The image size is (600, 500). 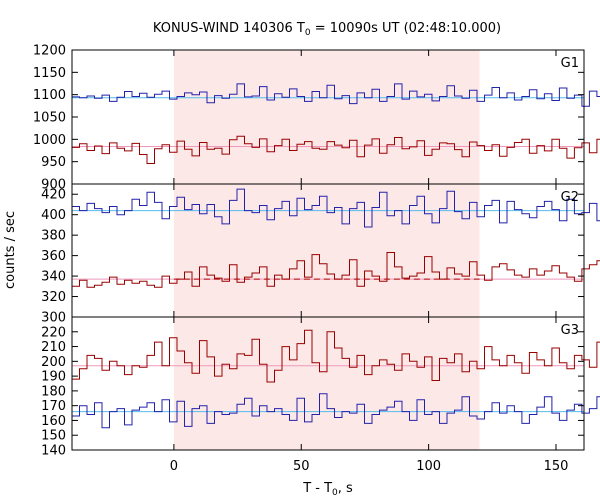 What do you see at coordinates (428, 466) in the screenshot?
I see `x-tick-label: 100` at bounding box center [428, 466].